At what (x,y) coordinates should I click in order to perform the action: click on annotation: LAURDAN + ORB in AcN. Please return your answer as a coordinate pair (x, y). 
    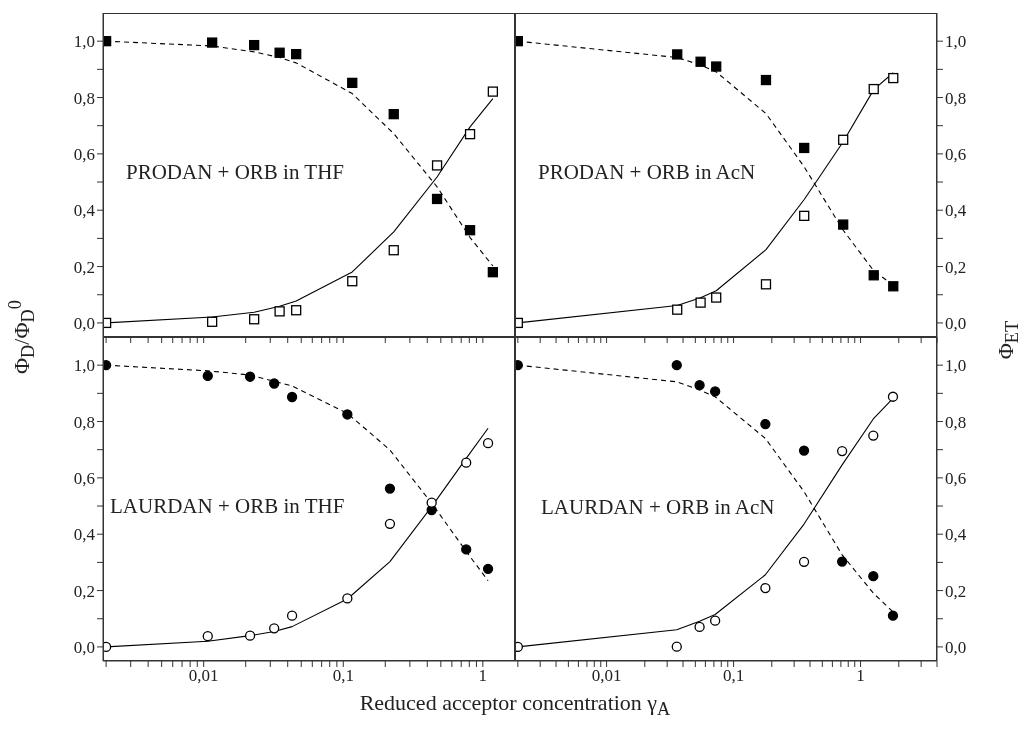
    Looking at the image, I should click on (658, 507).